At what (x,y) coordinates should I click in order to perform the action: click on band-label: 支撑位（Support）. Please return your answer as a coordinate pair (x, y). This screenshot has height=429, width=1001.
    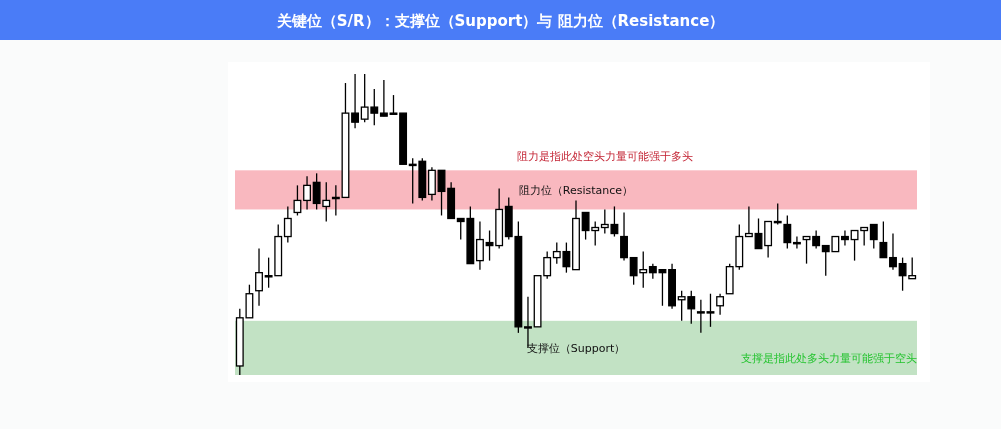
    Looking at the image, I should click on (576, 348).